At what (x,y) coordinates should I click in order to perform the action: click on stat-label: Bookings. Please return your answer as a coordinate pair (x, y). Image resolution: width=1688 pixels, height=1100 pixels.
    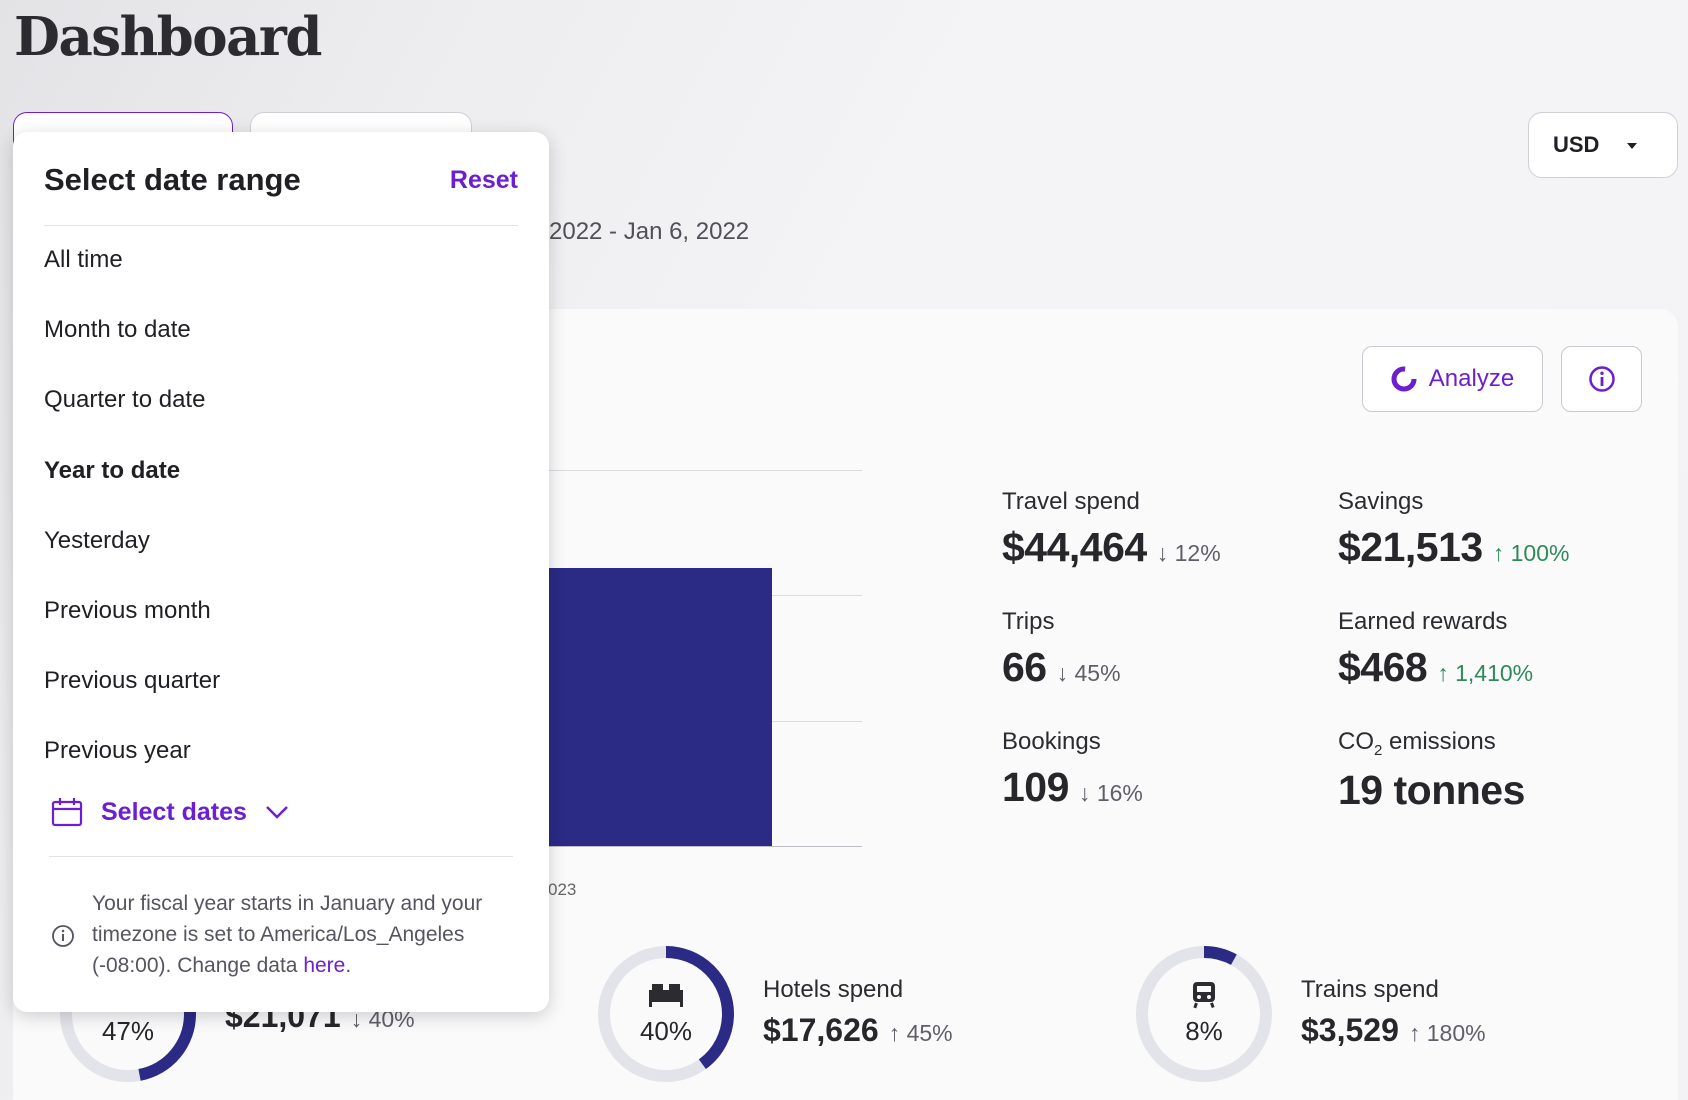
    Looking at the image, I should click on (1051, 741).